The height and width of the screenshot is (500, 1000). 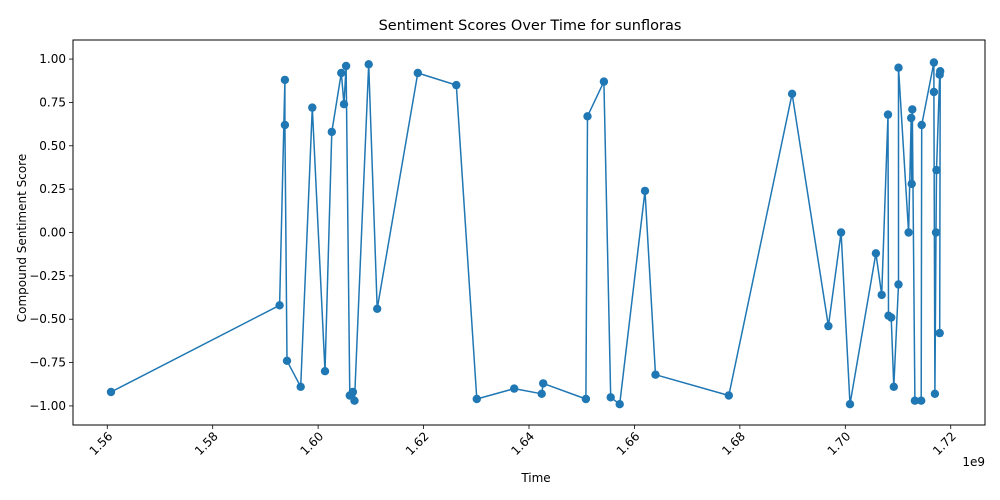 I want to click on x-axis-label: Time, so click(x=535, y=478).